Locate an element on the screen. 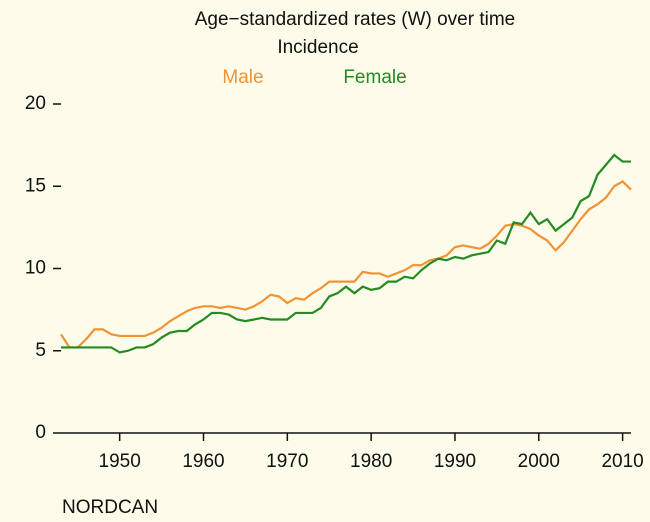  x-tick-label: 2010 is located at coordinates (622, 461).